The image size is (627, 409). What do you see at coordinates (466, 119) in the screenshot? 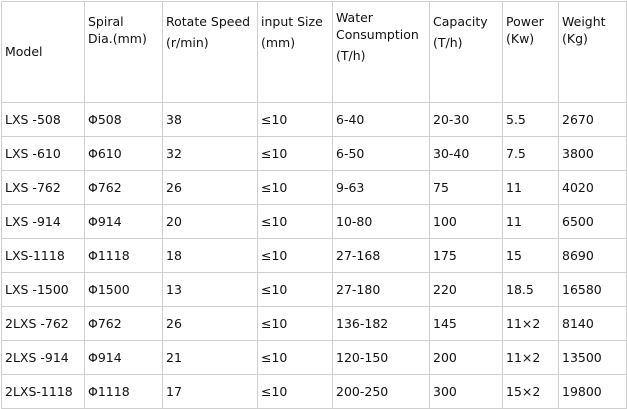
I see `cell-capacity: 20-30` at bounding box center [466, 119].